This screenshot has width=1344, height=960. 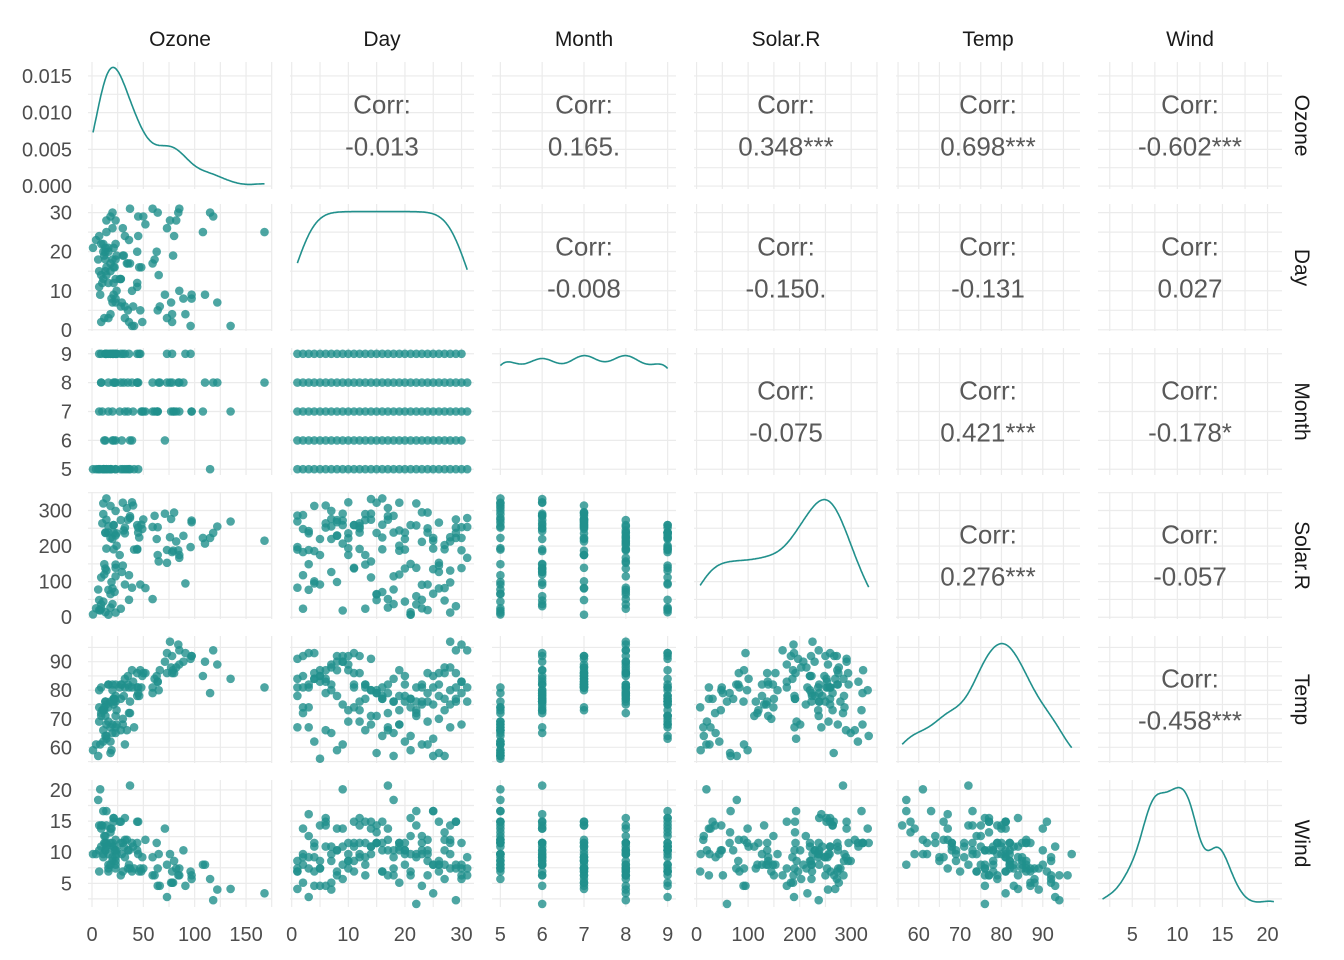 What do you see at coordinates (143, 935) in the screenshot?
I see `x-tick-label: 50` at bounding box center [143, 935].